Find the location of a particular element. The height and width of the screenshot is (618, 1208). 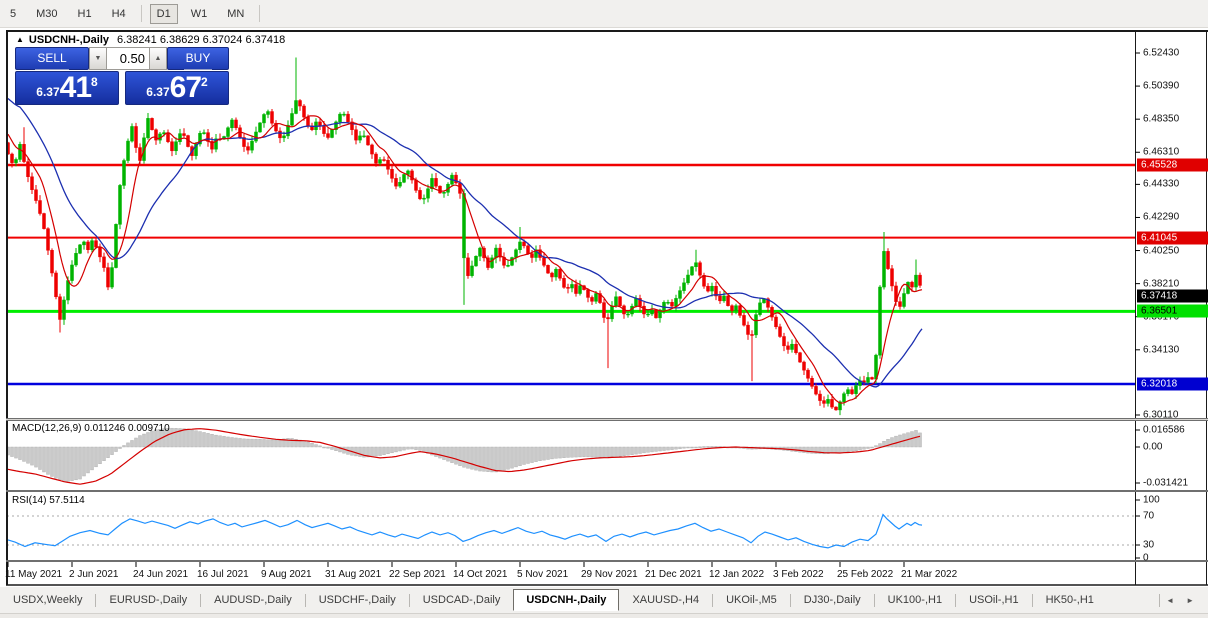

price-tick-label: 6.50390 is located at coordinates (1161, 86).